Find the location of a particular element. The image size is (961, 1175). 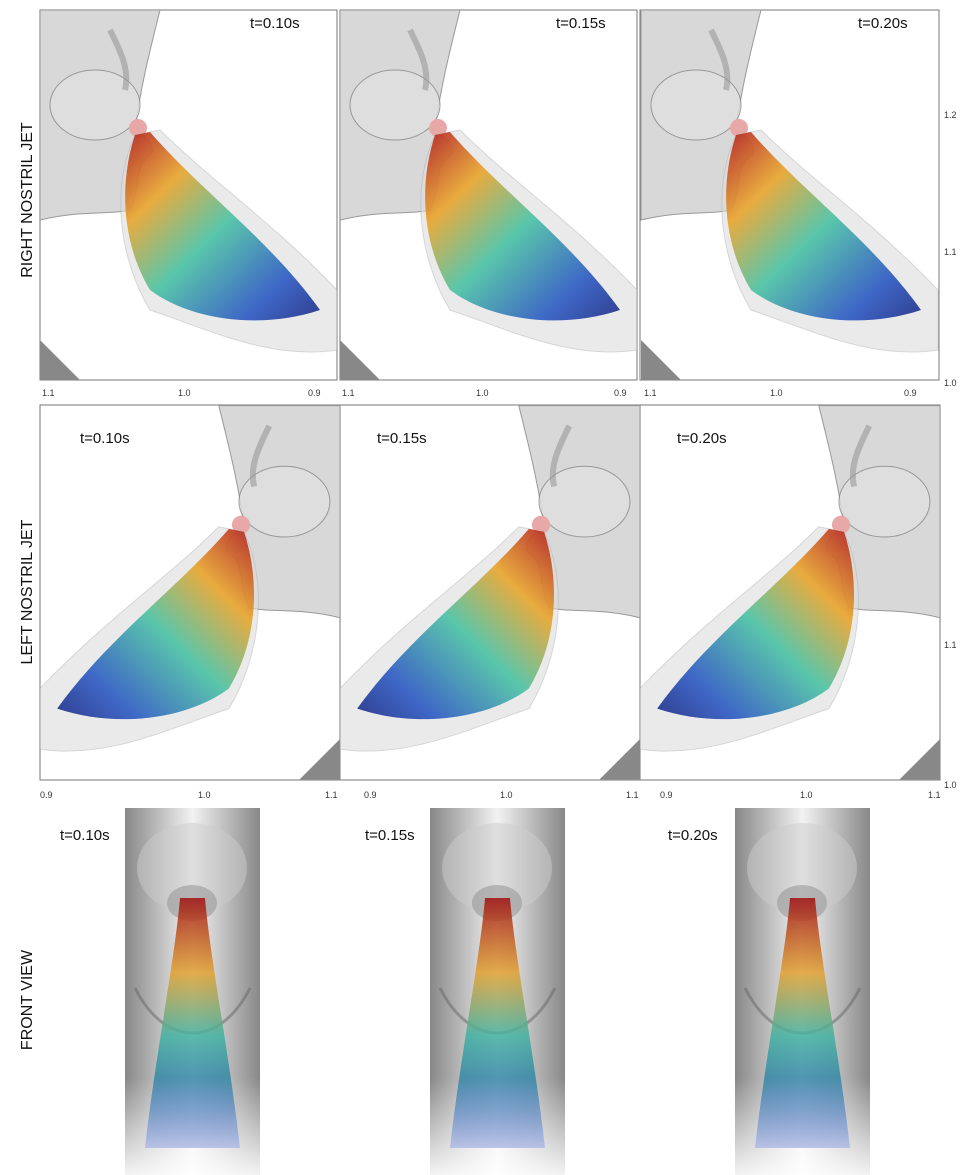

row-label: LEFT NOSTRIL JET is located at coordinates (27, 591).